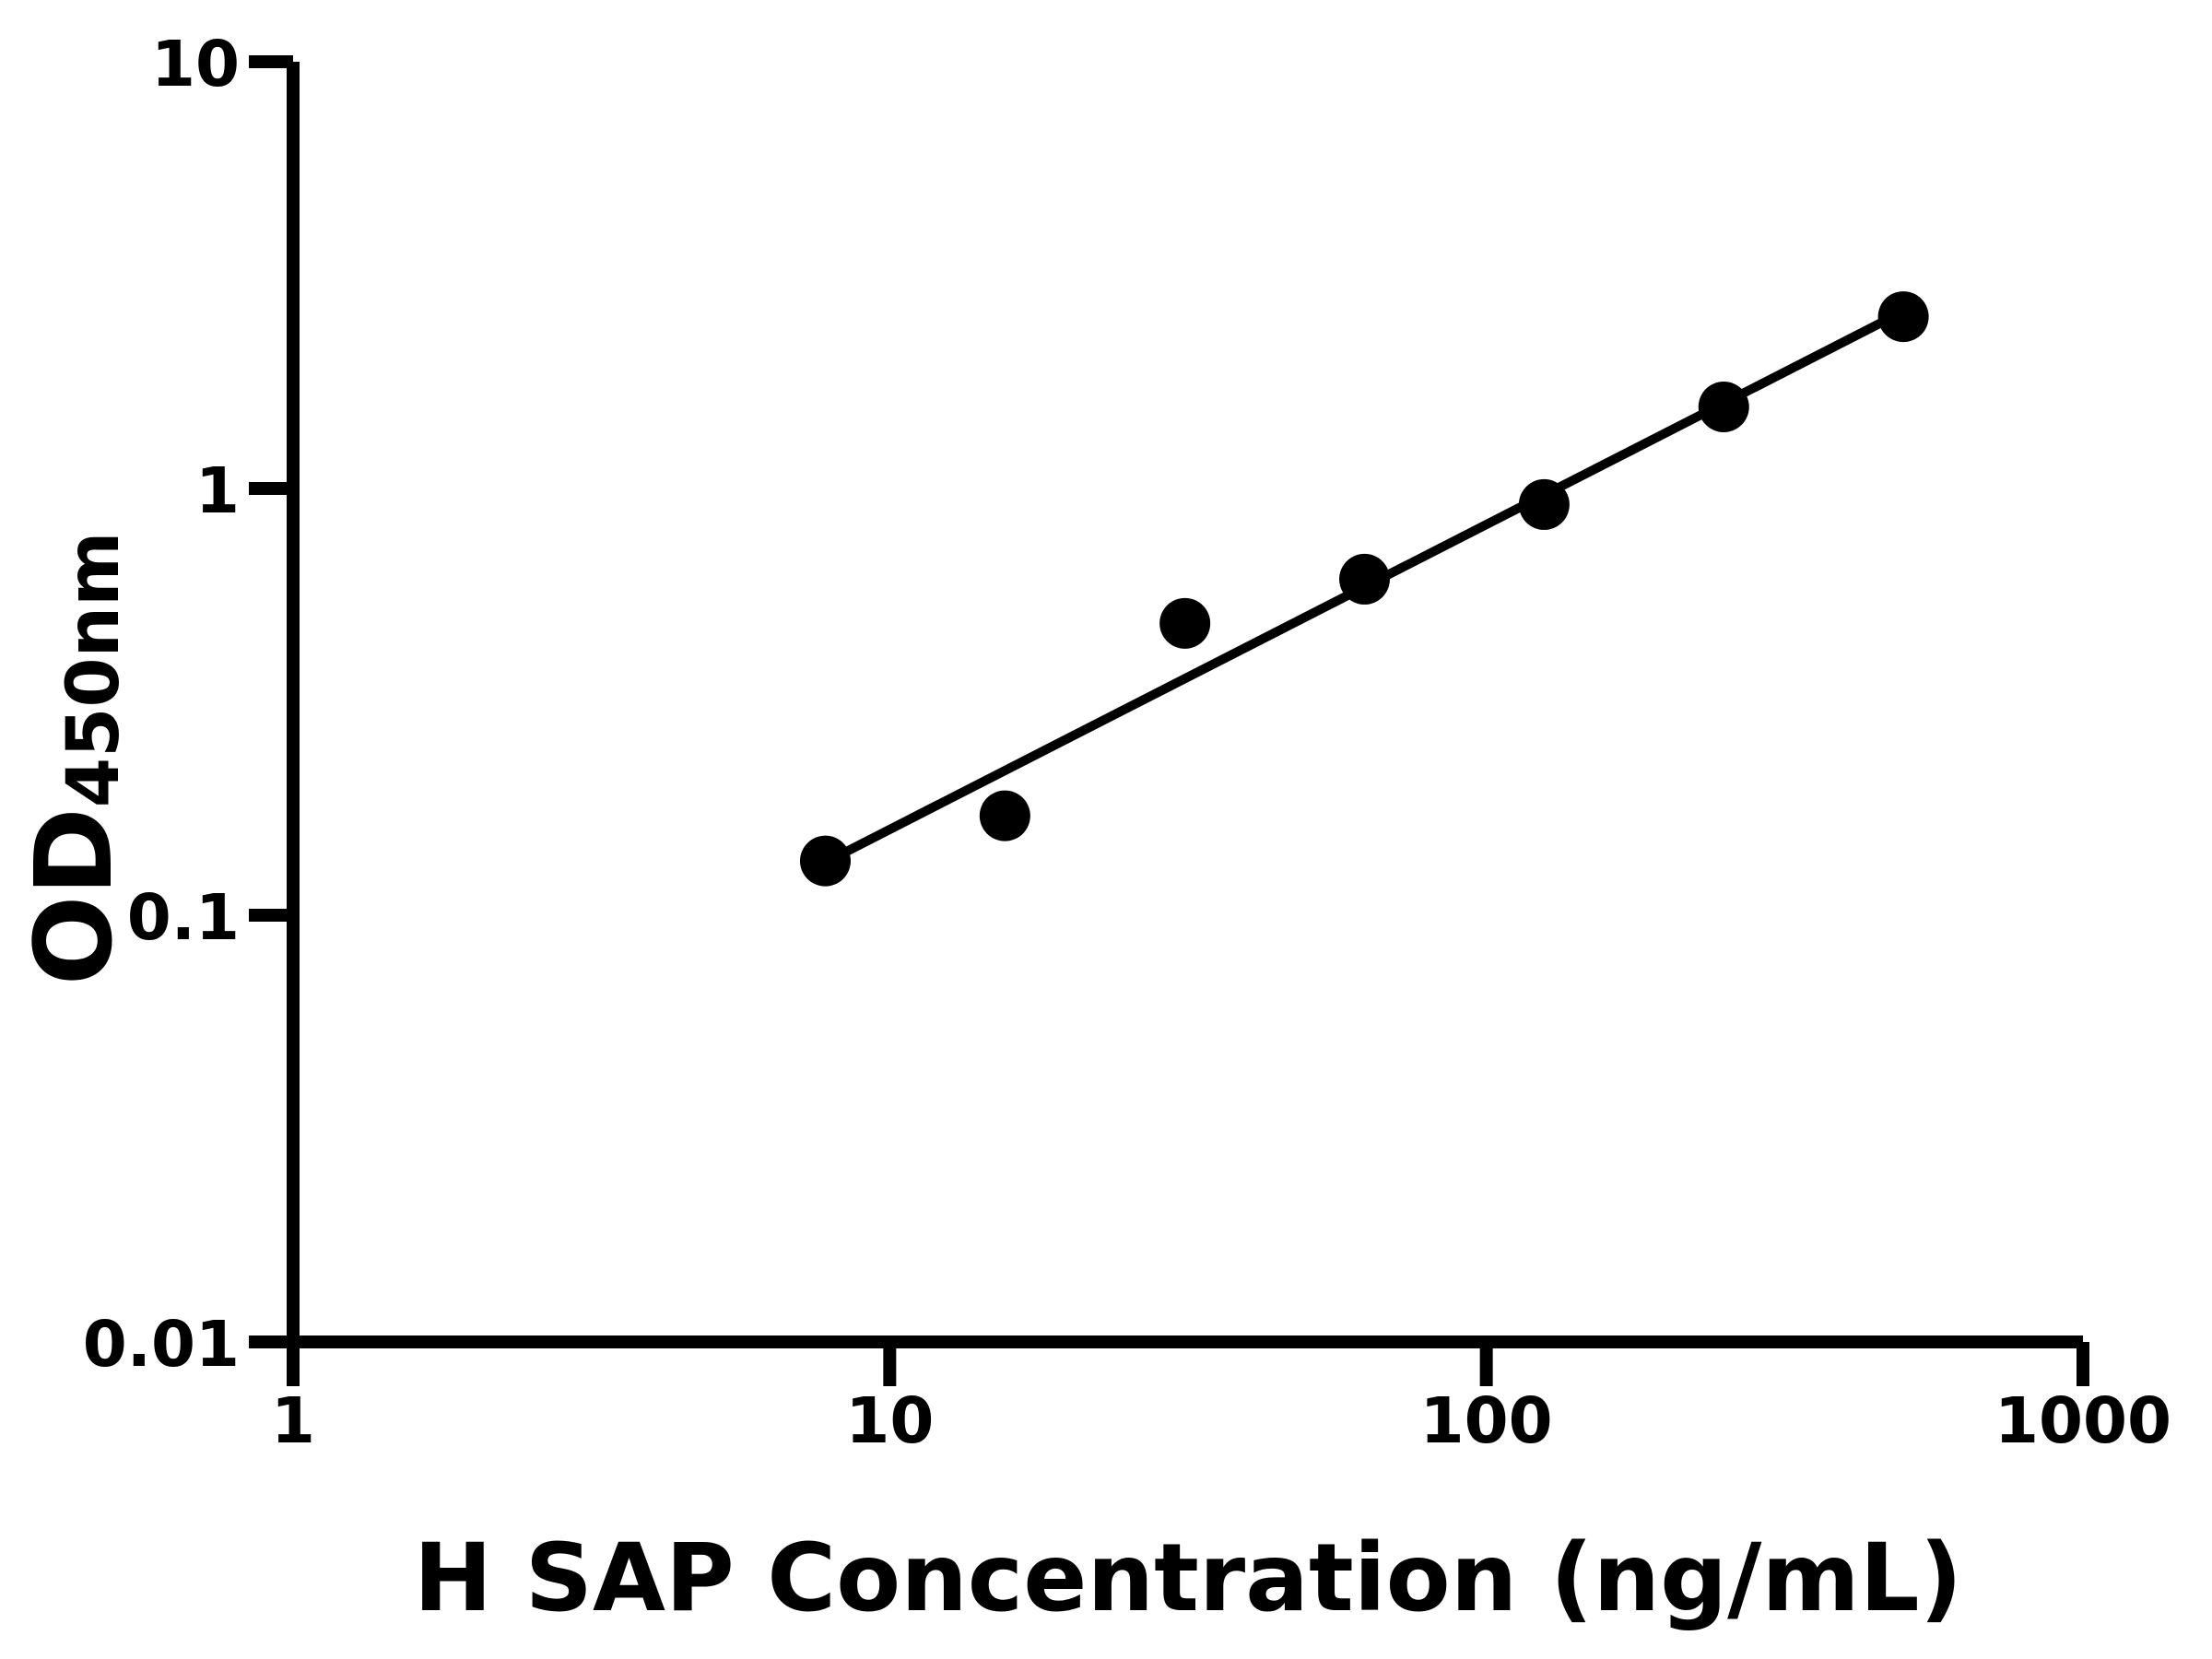 The image size is (2212, 1659). I want to click on x-tick-label: 100, so click(1486, 1421).